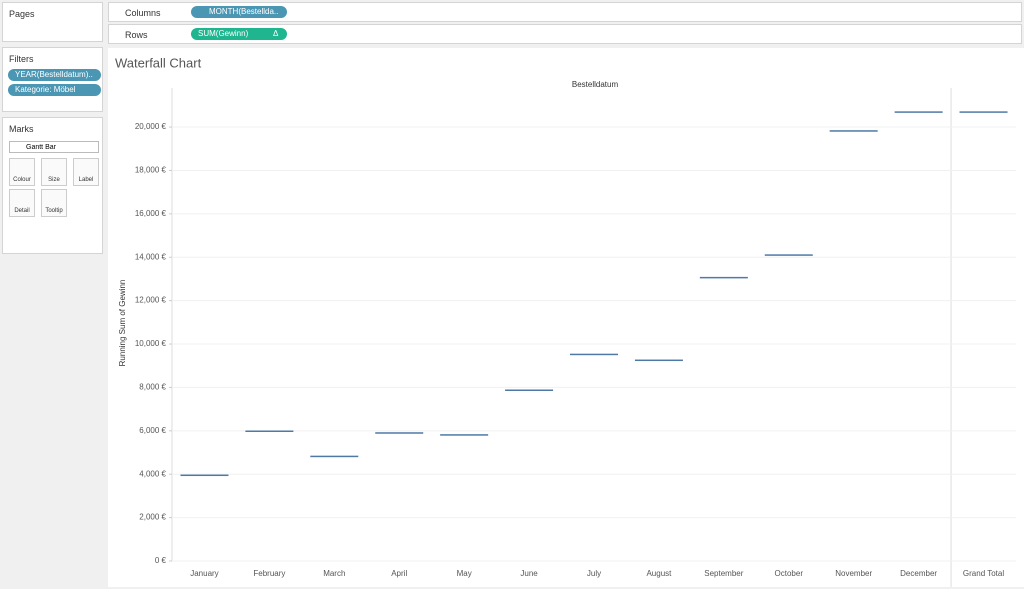 This screenshot has width=1024, height=589. What do you see at coordinates (54, 203) in the screenshot?
I see `mark-button: Tooltip` at bounding box center [54, 203].